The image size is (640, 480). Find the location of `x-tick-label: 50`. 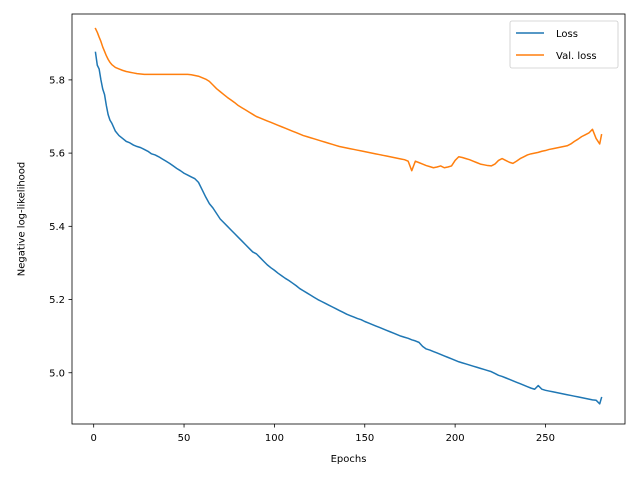

x-tick-label: 50 is located at coordinates (184, 438).